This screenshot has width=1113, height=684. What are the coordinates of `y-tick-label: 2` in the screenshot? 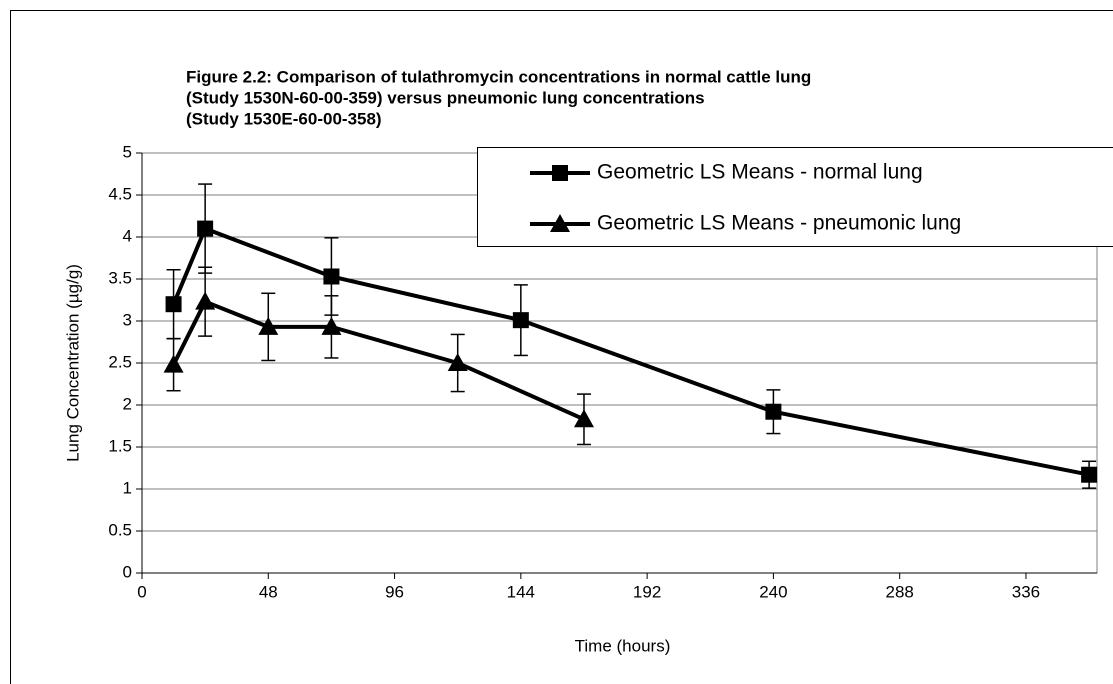 It's located at (127, 403).